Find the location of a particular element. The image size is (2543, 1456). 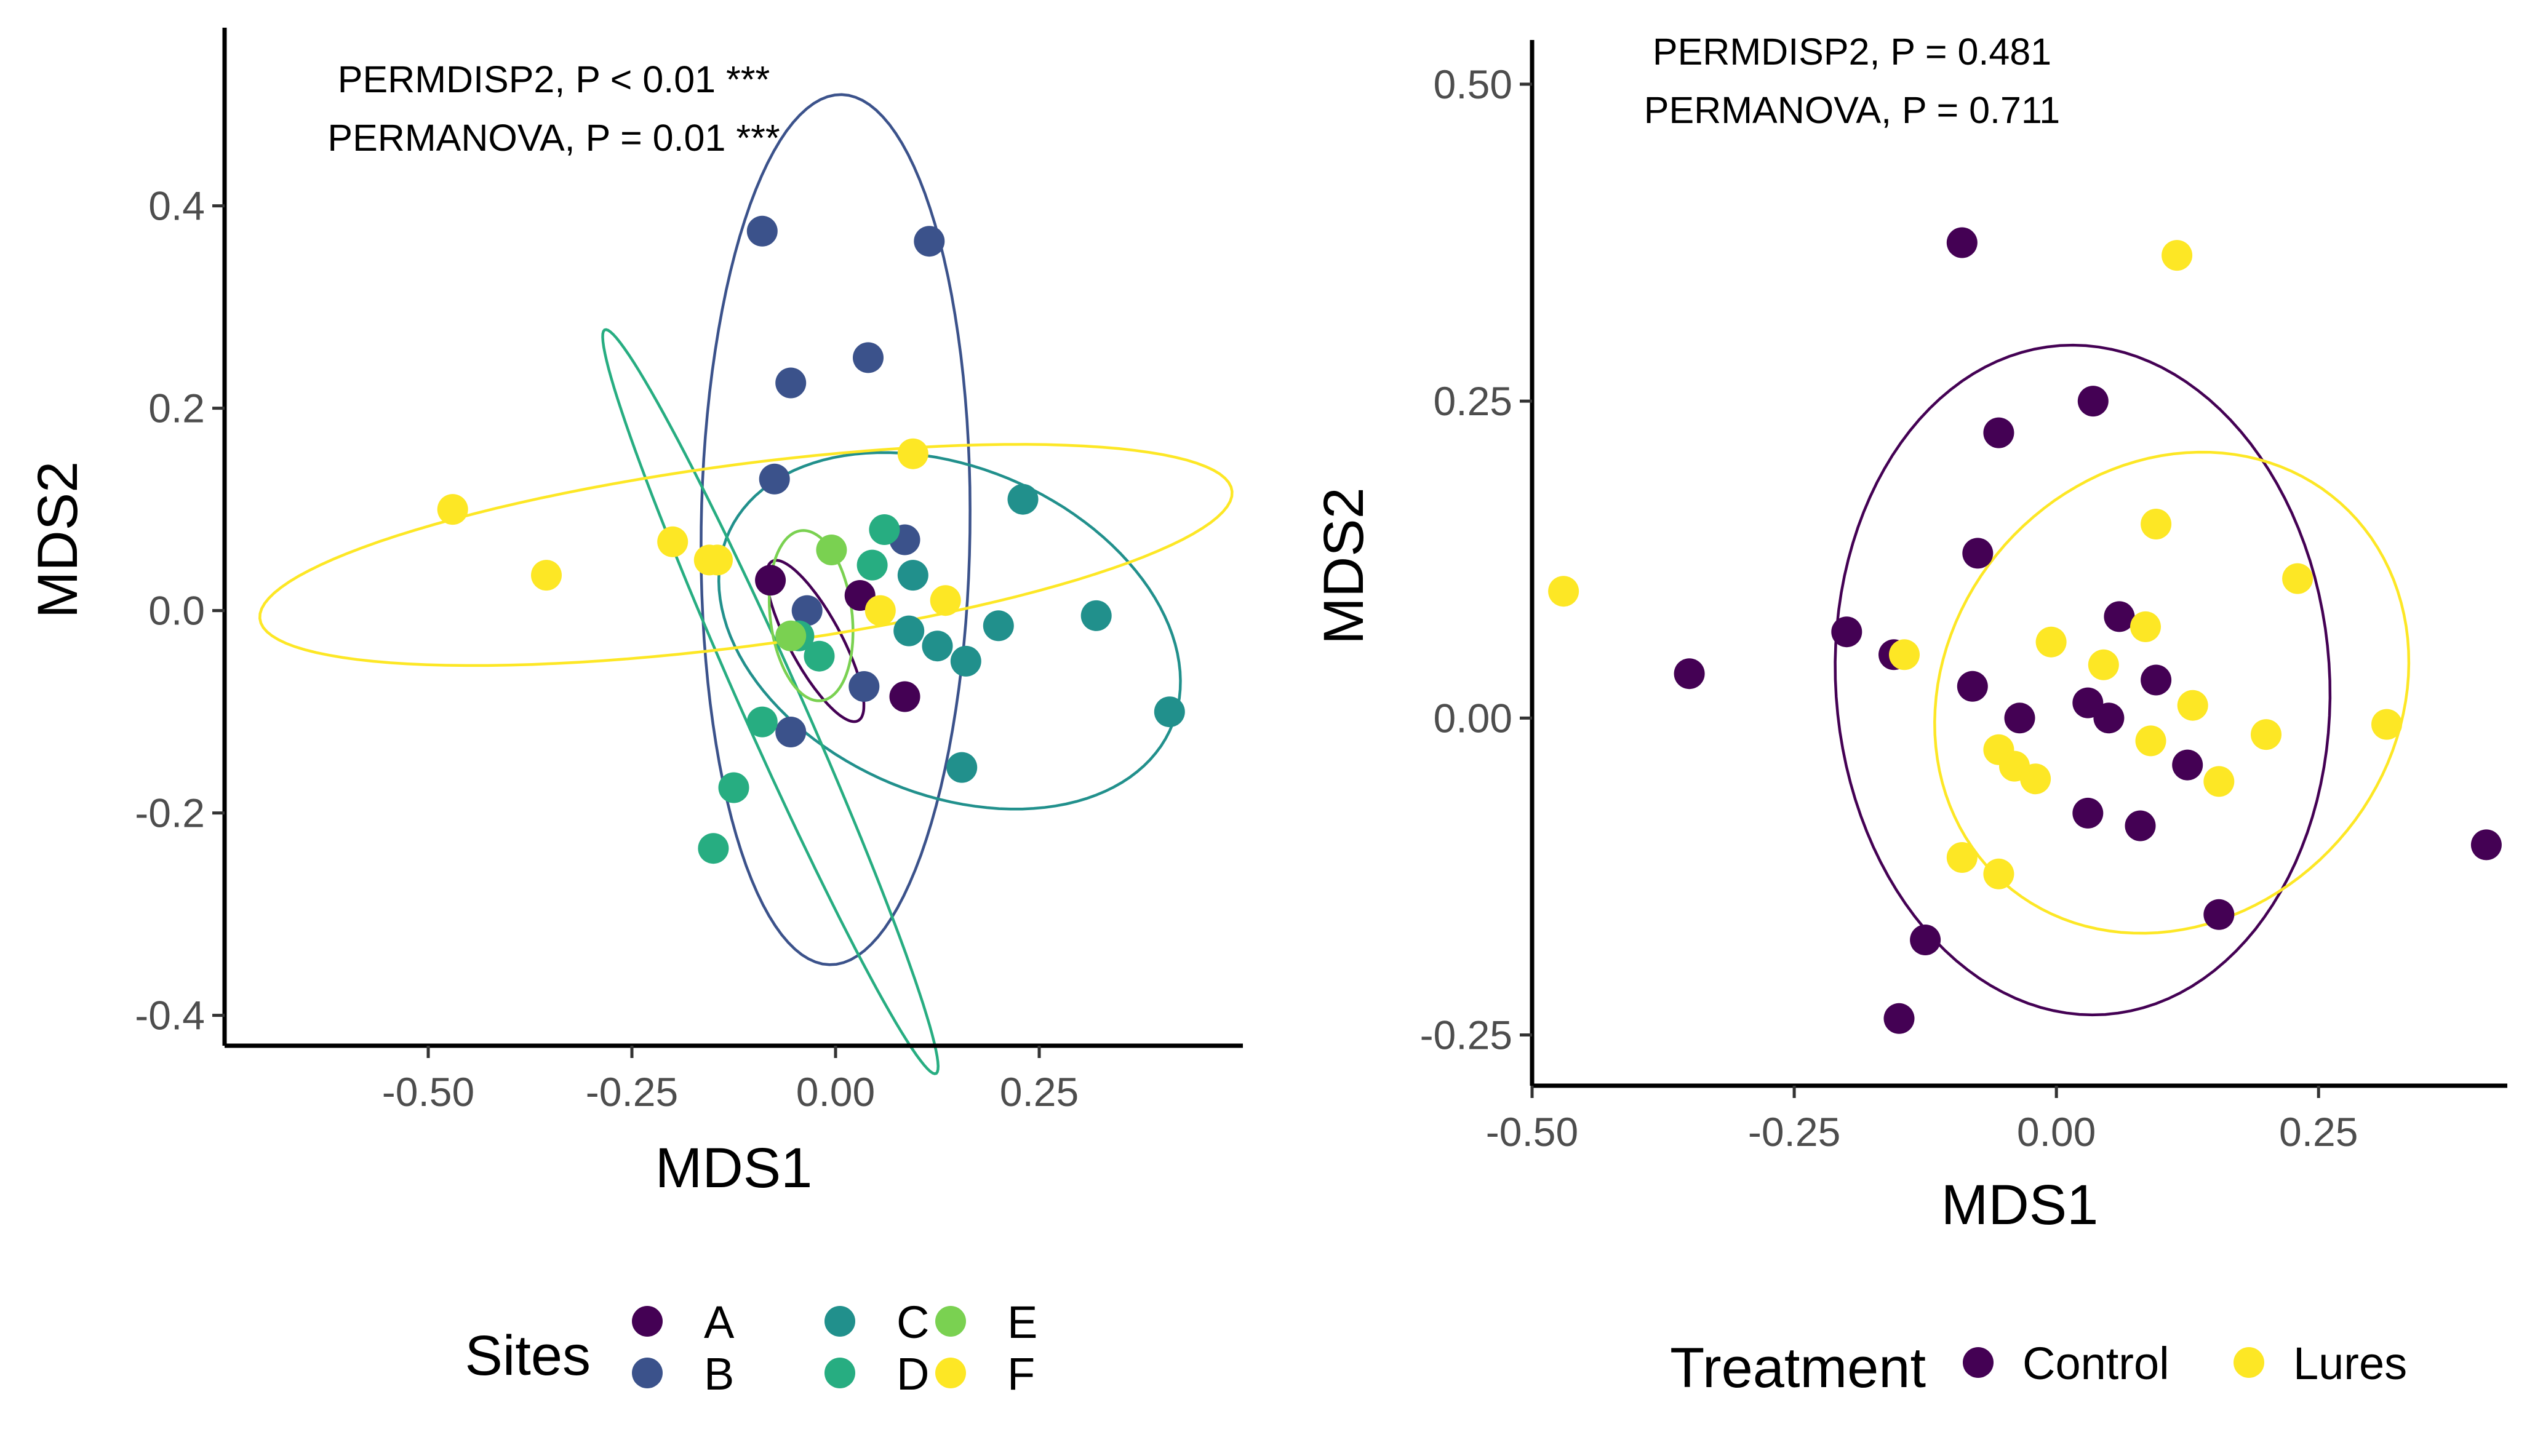

stats-annotation: PERMDISP2, P < 0.01 *** is located at coordinates (554, 79).